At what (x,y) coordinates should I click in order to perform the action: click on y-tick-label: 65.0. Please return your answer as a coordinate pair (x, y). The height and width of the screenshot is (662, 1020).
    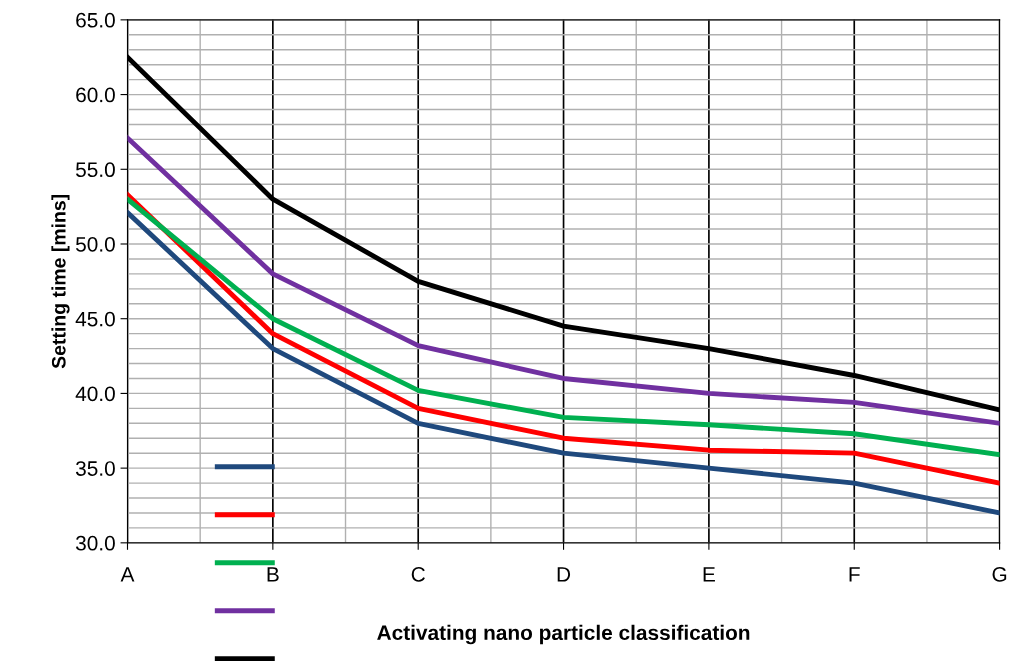
    Looking at the image, I should click on (95, 20).